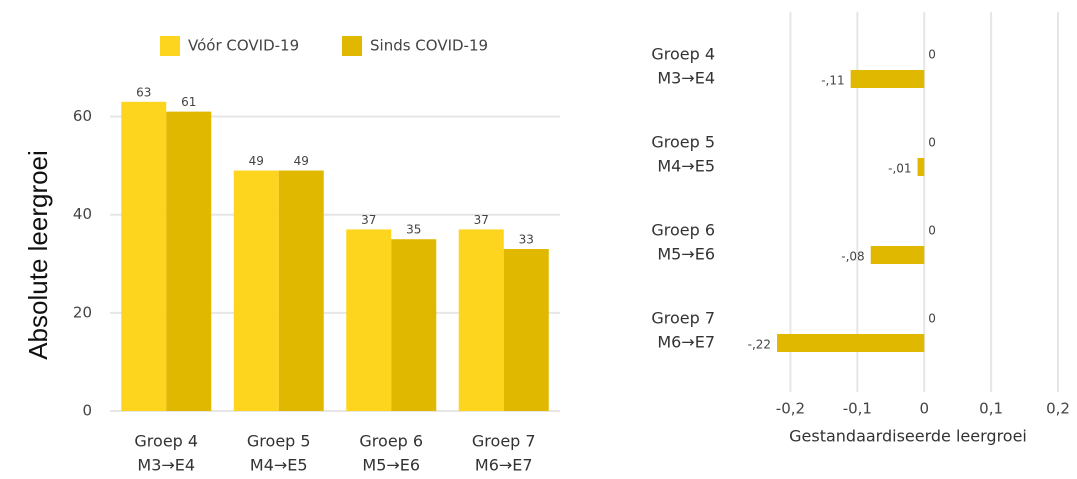 The image size is (1077, 479). Describe the element at coordinates (790, 409) in the screenshot. I see `x-tick-label: -0,2` at that location.